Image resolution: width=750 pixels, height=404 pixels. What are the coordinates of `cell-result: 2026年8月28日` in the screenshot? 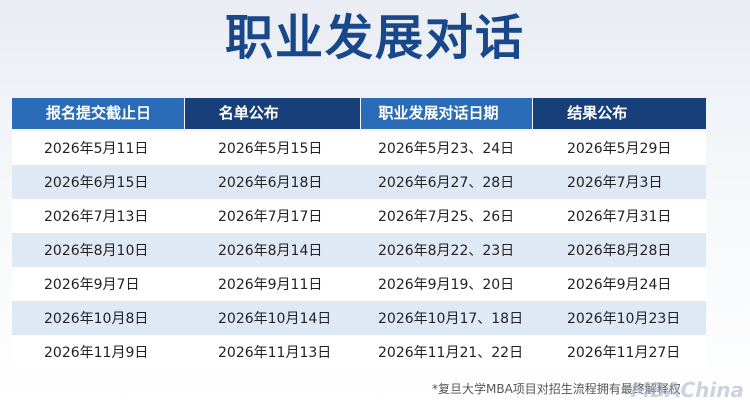 It's located at (619, 251).